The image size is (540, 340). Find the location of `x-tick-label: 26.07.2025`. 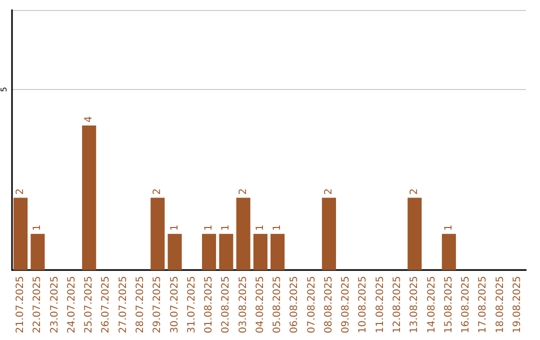

x-tick-label: 26.07.2025 is located at coordinates (106, 305).